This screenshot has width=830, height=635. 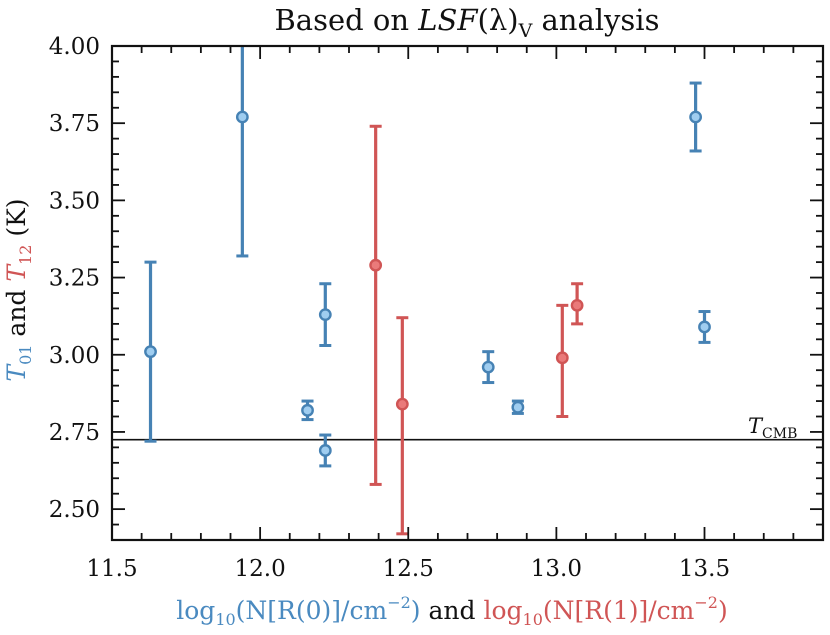 I want to click on y-tick-label: 2.75, so click(x=74, y=433).